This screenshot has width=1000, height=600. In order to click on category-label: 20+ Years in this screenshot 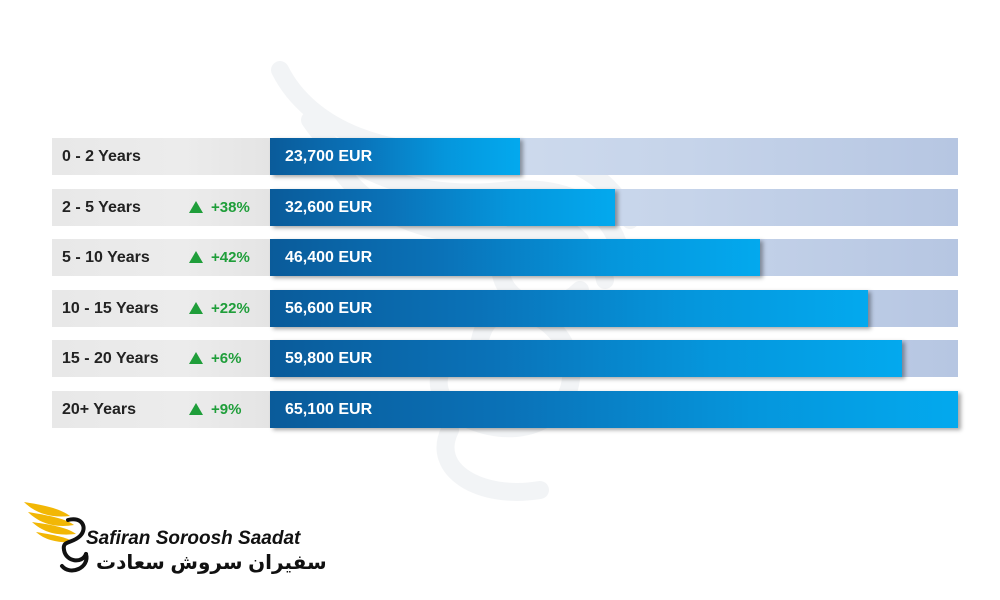, I will do `click(99, 409)`.